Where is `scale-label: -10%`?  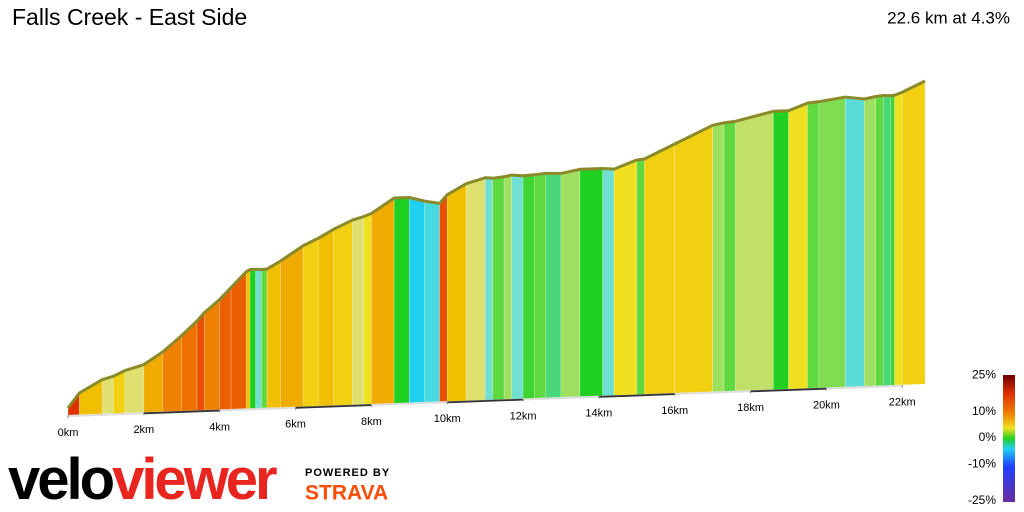
scale-label: -10% is located at coordinates (982, 463).